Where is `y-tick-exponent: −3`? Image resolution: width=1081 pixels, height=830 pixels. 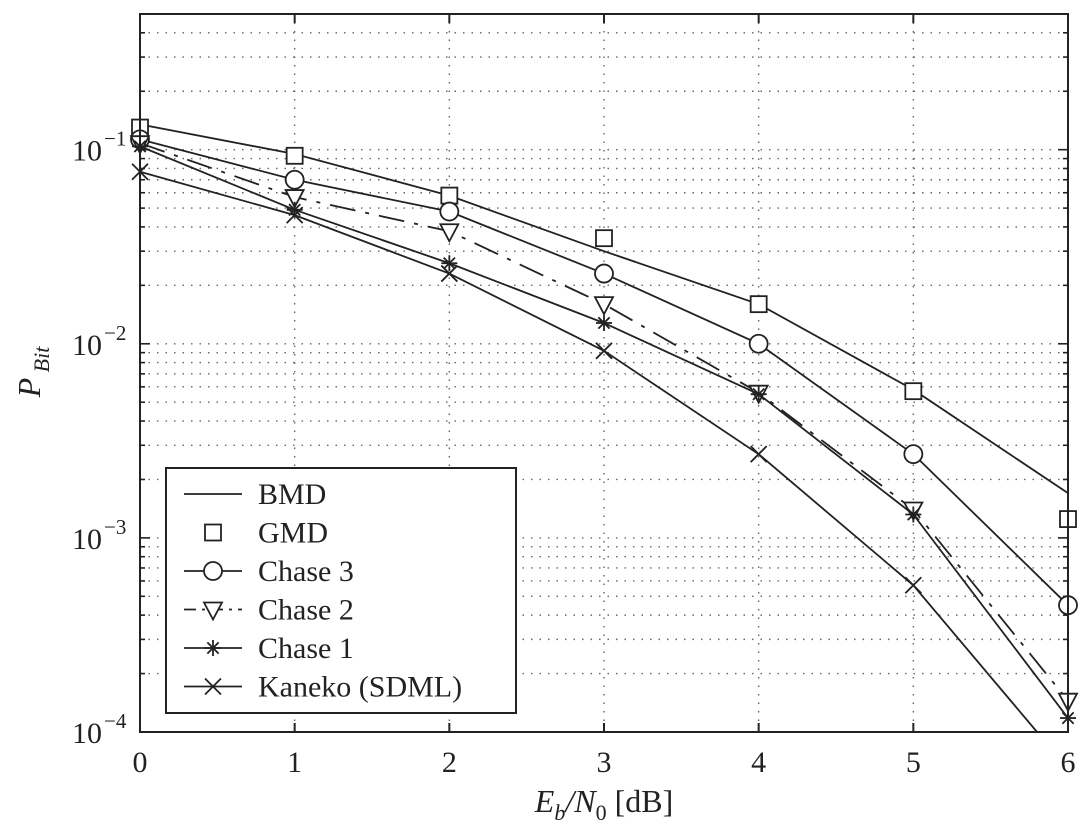
y-tick-exponent: −3 is located at coordinates (115, 527).